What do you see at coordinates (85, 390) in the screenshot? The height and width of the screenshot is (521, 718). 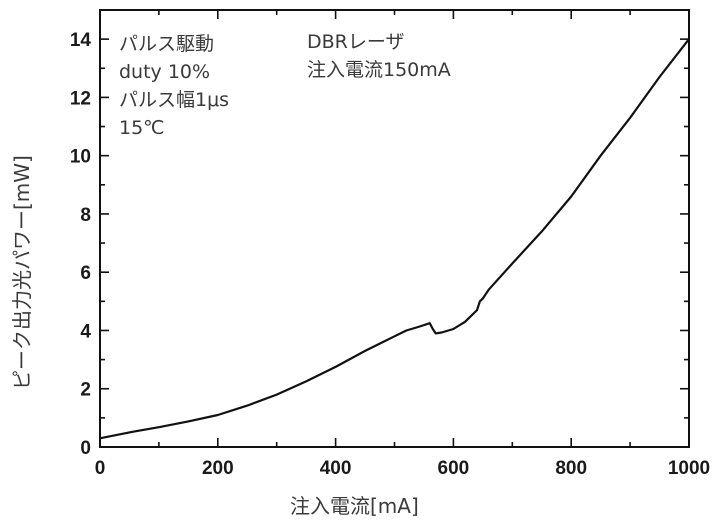 I see `y-tick-label: 2` at bounding box center [85, 390].